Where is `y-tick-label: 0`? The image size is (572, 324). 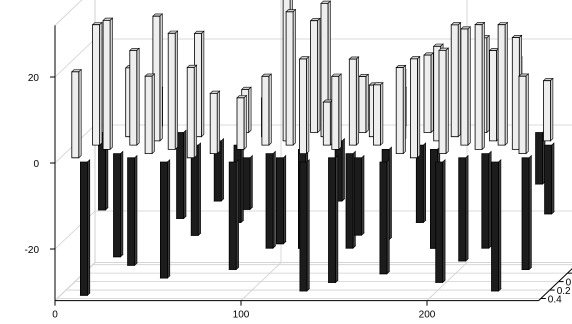
y-tick-label: 0 is located at coordinates (569, 283).